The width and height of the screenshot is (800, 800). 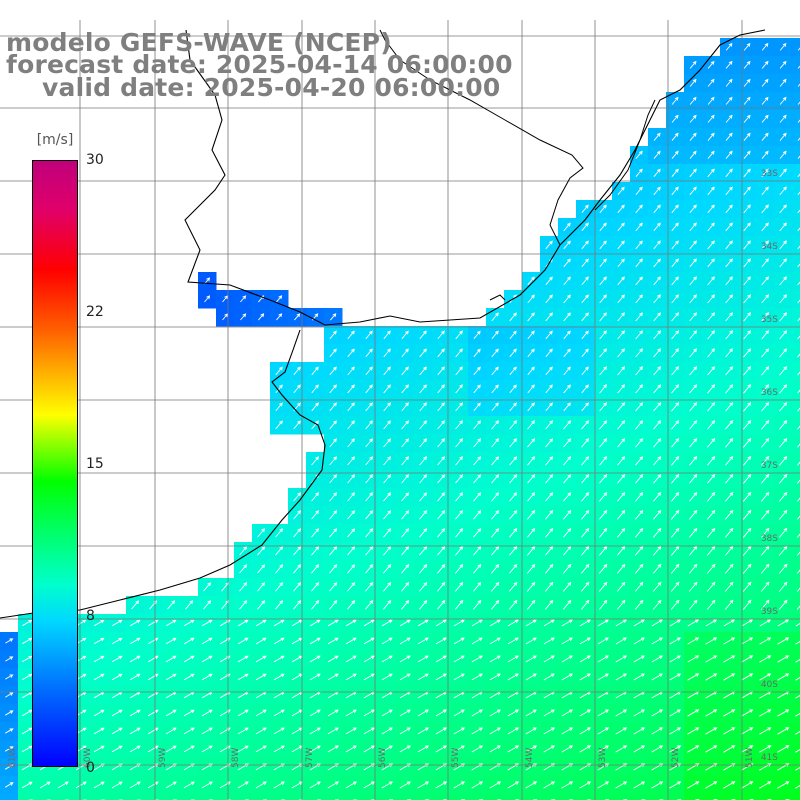 I want to click on colorbar-units-label: [m/s], so click(x=55, y=140).